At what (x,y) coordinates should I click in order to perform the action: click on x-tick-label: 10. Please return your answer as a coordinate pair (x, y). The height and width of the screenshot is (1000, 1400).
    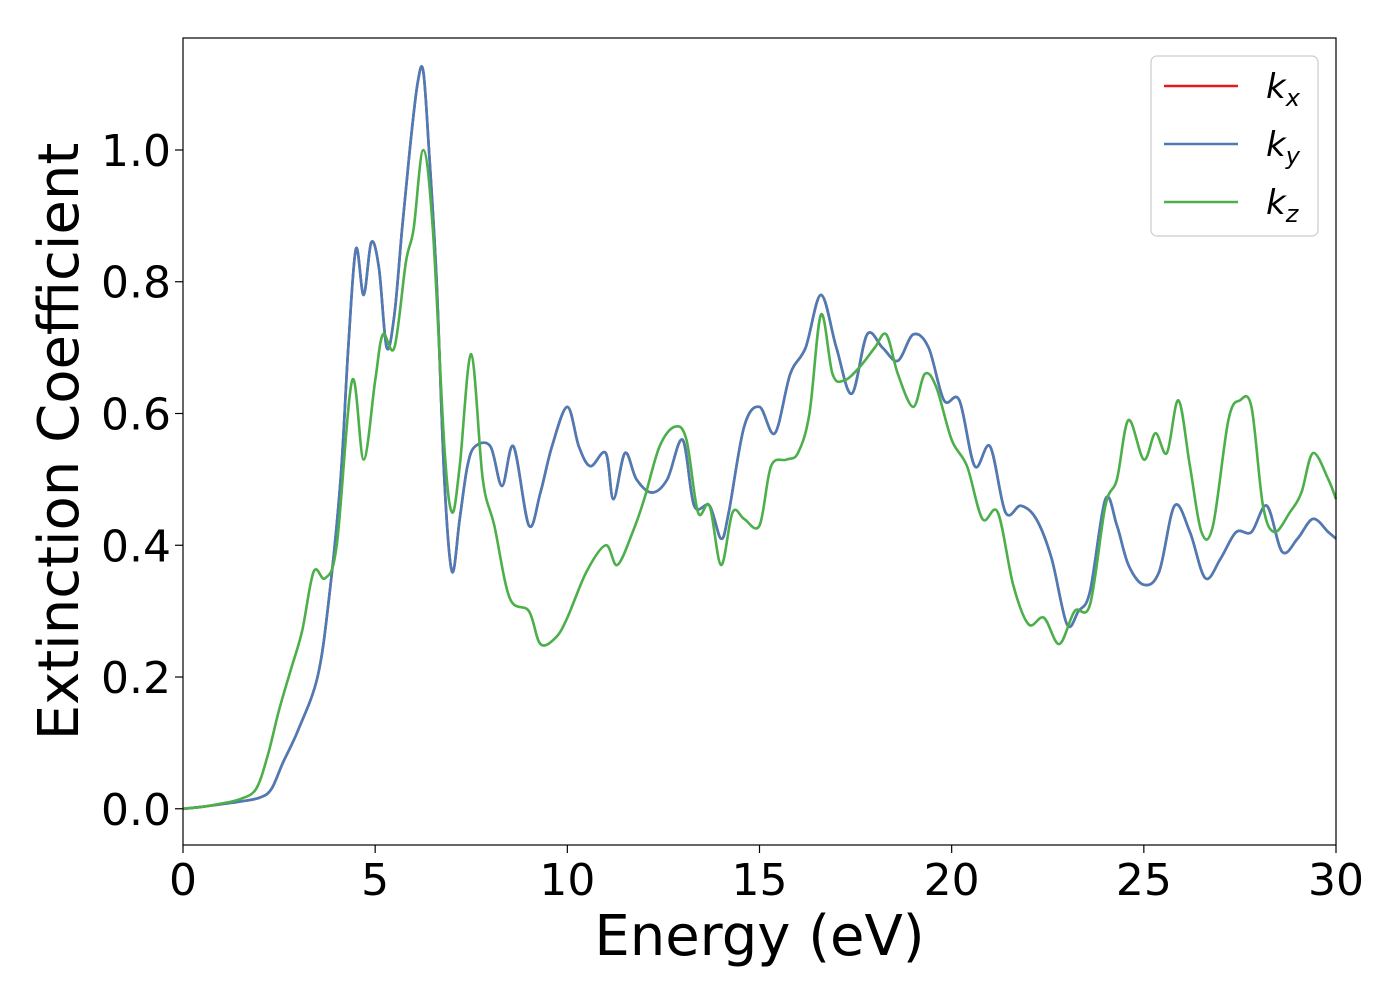
    Looking at the image, I should click on (567, 880).